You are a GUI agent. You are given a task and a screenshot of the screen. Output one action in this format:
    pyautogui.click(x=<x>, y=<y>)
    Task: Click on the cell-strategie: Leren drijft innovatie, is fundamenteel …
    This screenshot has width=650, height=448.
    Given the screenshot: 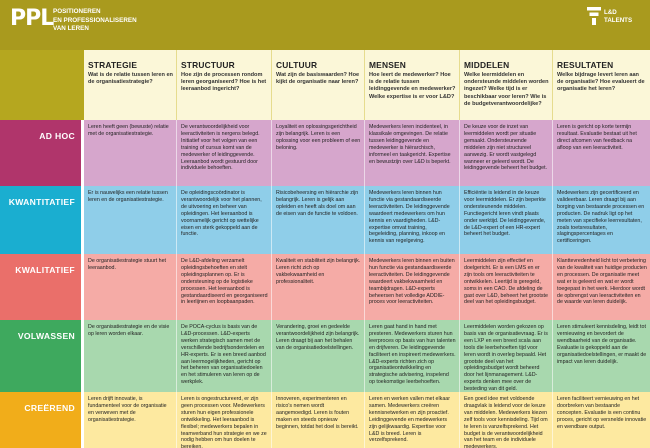 What is the action you would take?
    pyautogui.click(x=130, y=420)
    